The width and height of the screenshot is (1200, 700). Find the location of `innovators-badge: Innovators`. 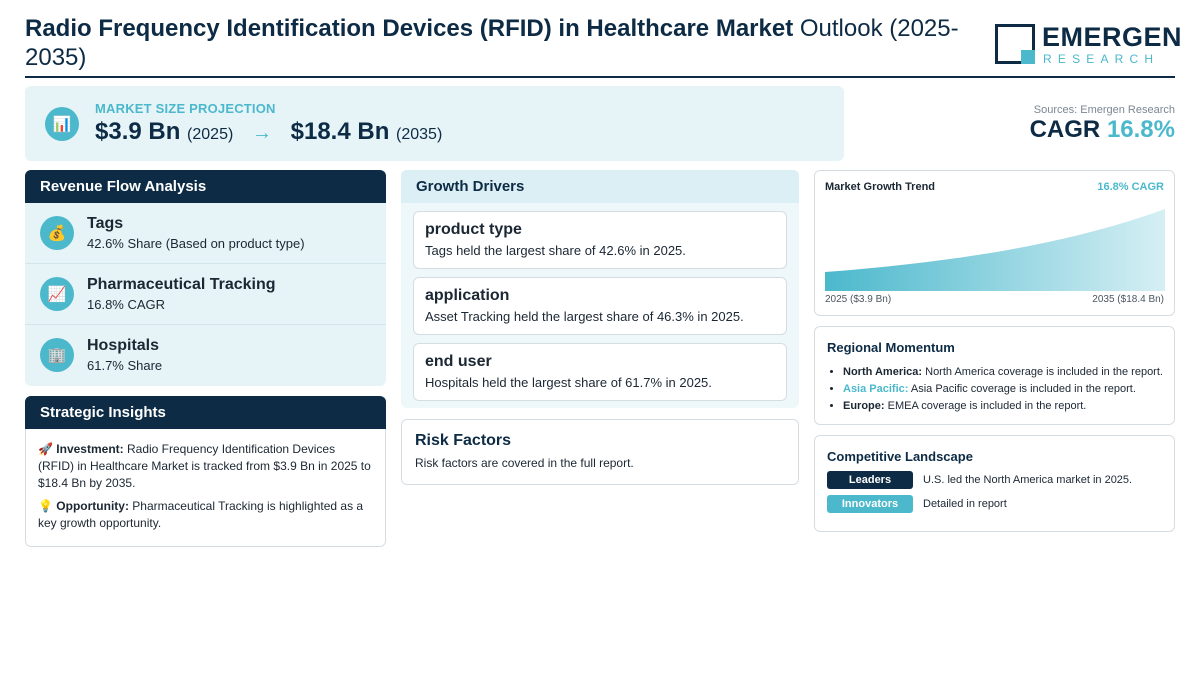

innovators-badge: Innovators is located at coordinates (870, 504).